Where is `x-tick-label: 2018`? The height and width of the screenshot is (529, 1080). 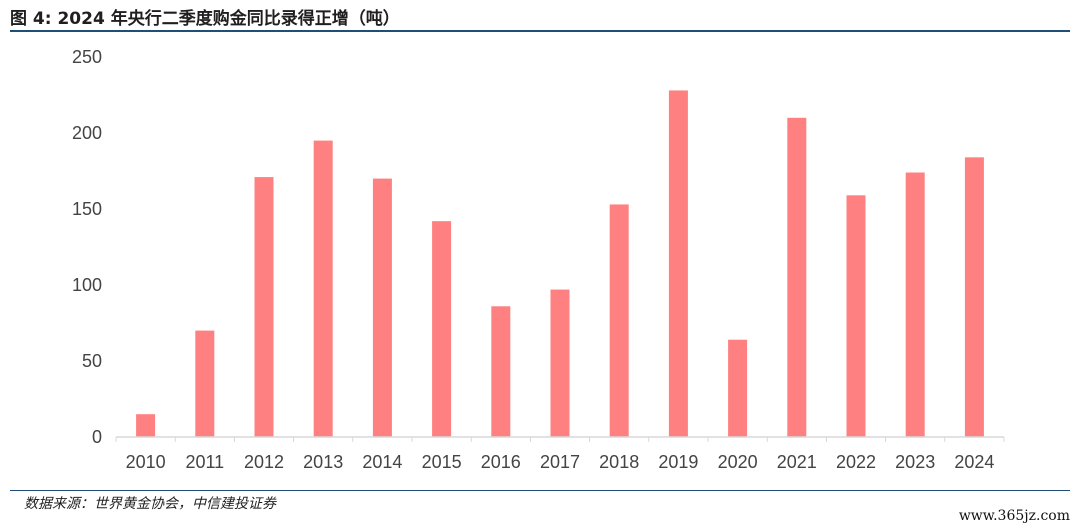 x-tick-label: 2018 is located at coordinates (619, 462).